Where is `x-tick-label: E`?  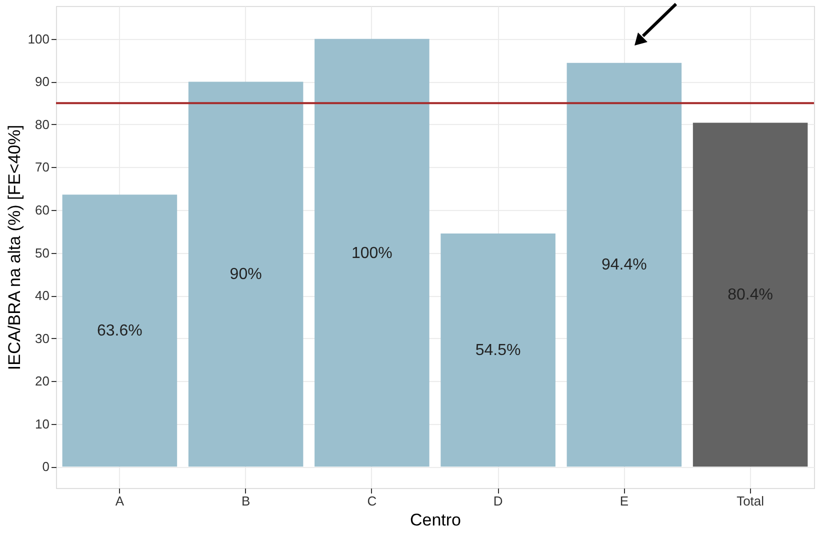 x-tick-label: E is located at coordinates (624, 501).